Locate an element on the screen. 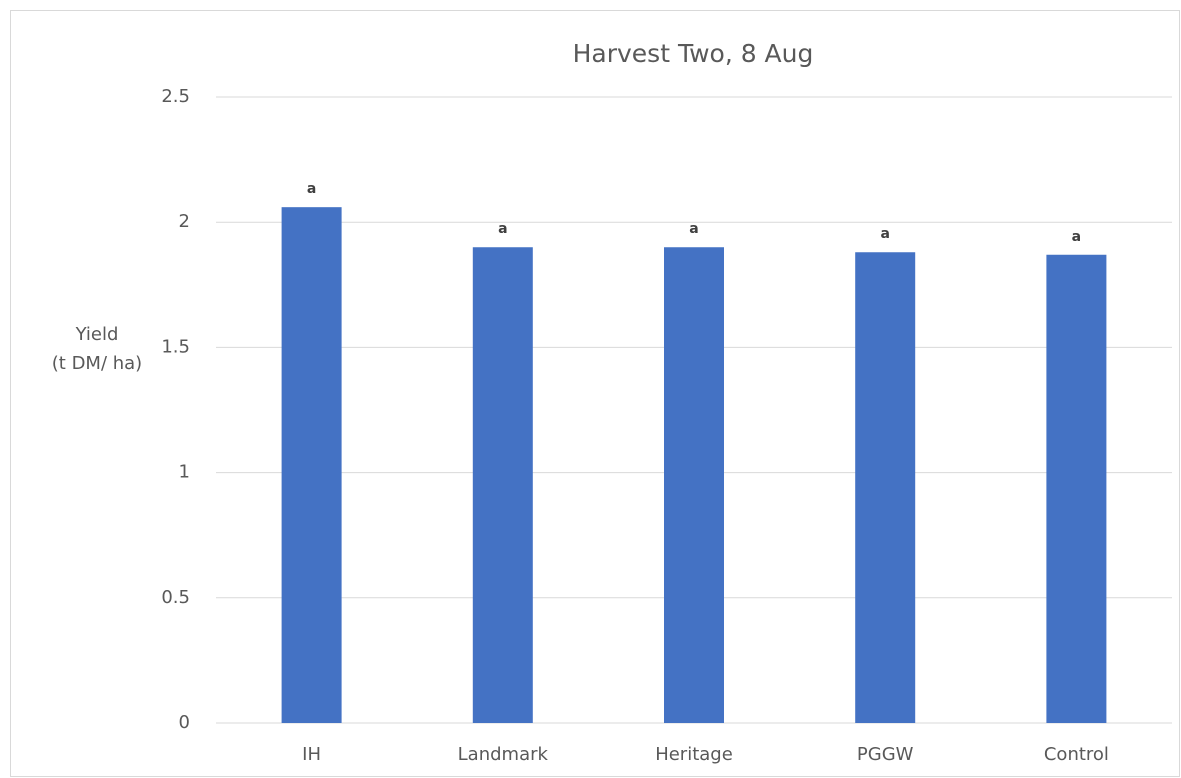 This screenshot has height=778, width=1181. y-tick-label: 0.5 is located at coordinates (175, 597).